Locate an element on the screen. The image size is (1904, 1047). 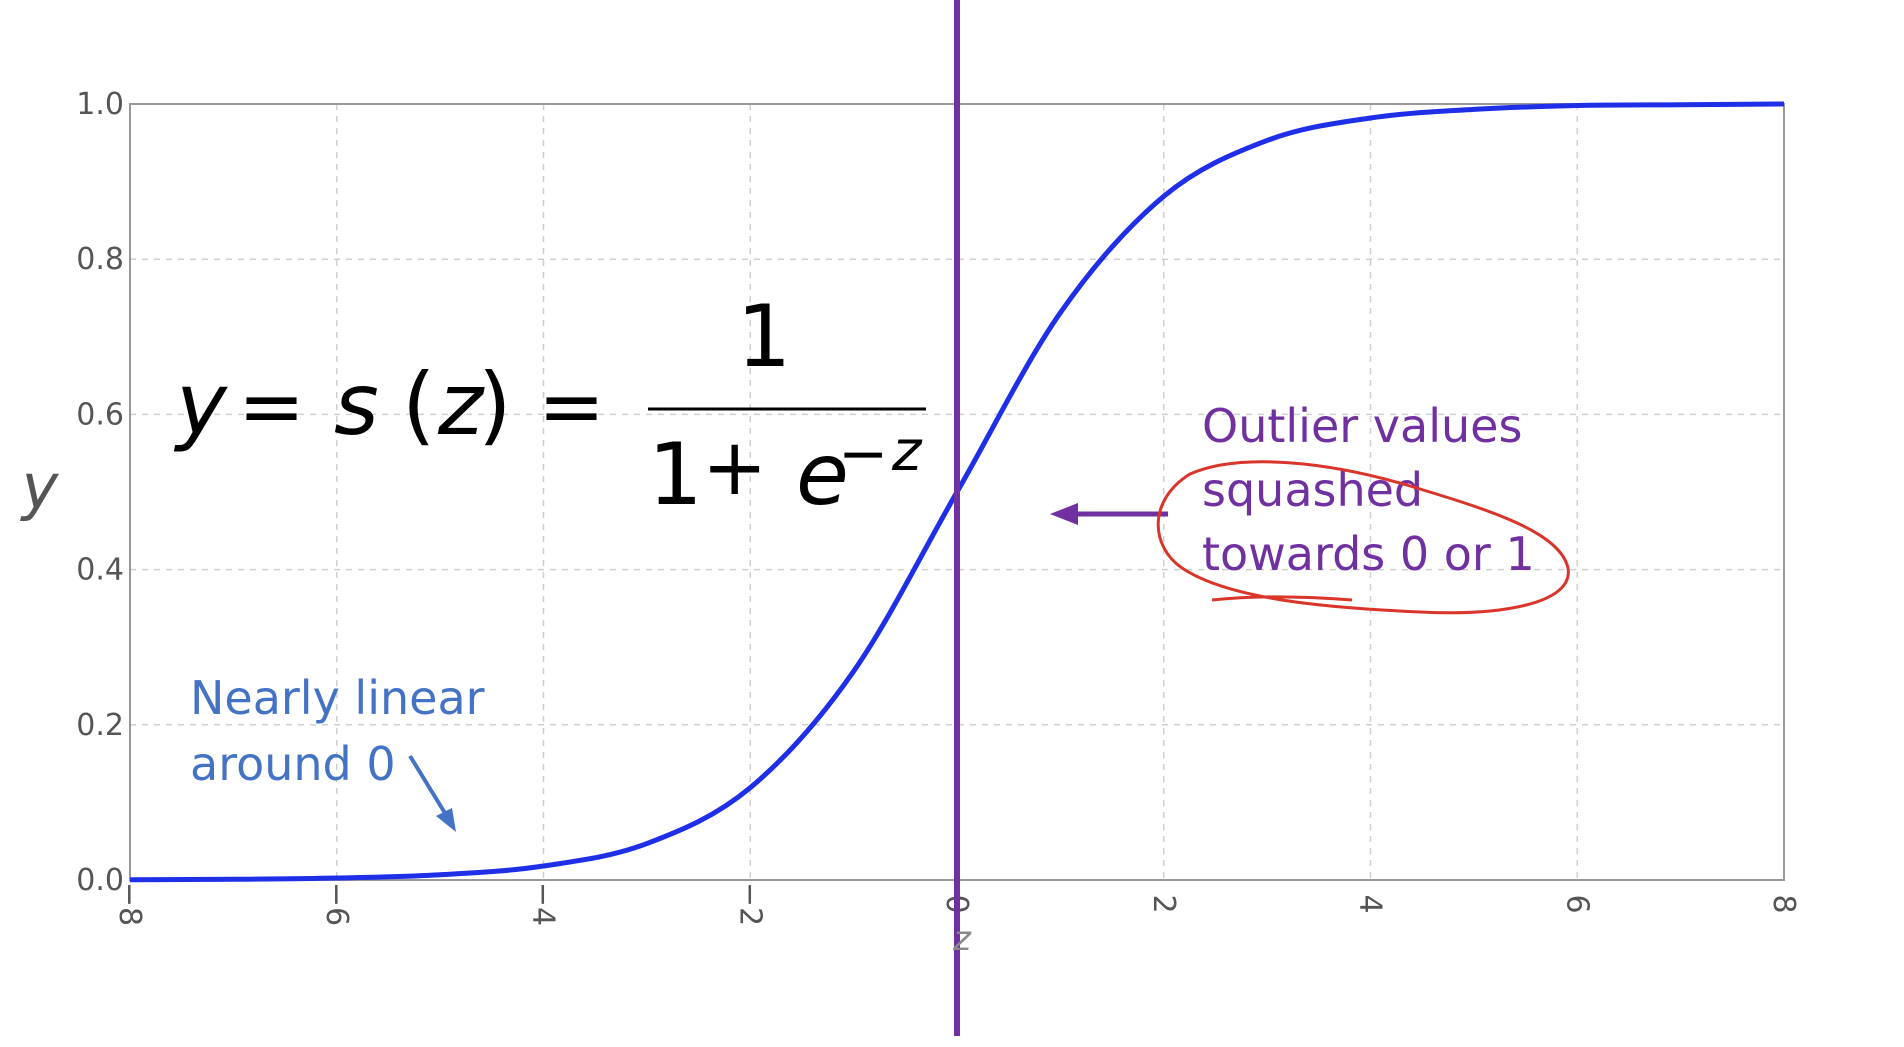
y-tick-label: 1.0 is located at coordinates (100, 104).